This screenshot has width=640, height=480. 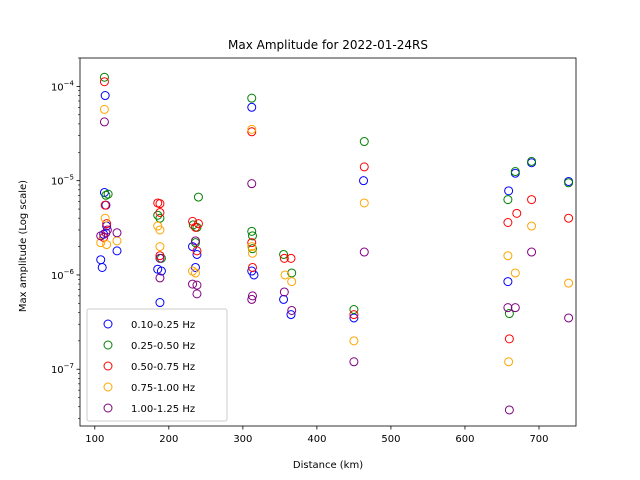 I want to click on chart-title: Max Amplitude for 2022-01-24RS, so click(x=328, y=45).